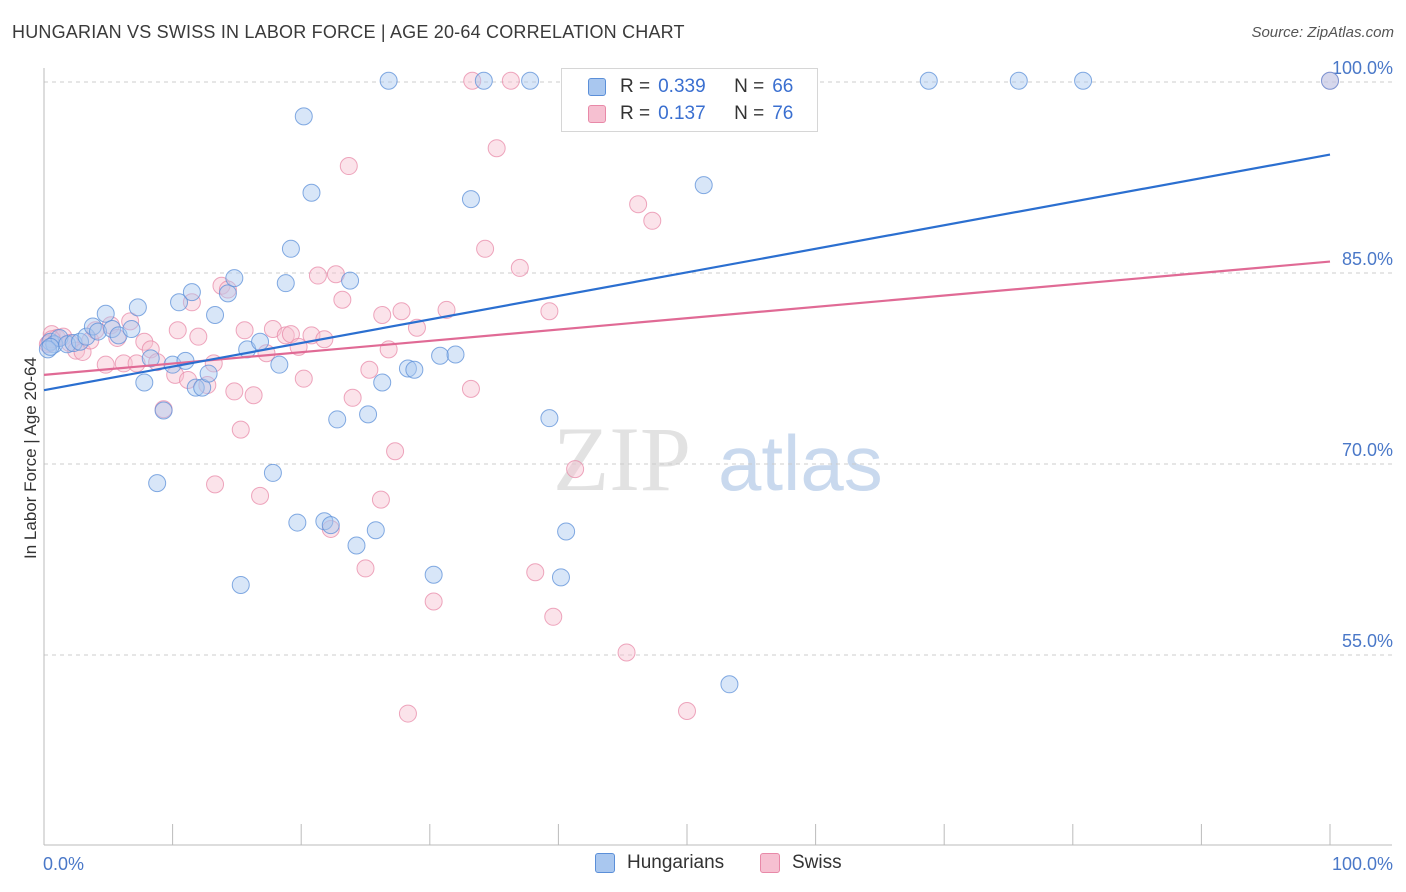 Image resolution: width=1406 pixels, height=892 pixels. What do you see at coordinates (1367, 259) in the screenshot?
I see `y-tick-label: 85.0%` at bounding box center [1367, 259].